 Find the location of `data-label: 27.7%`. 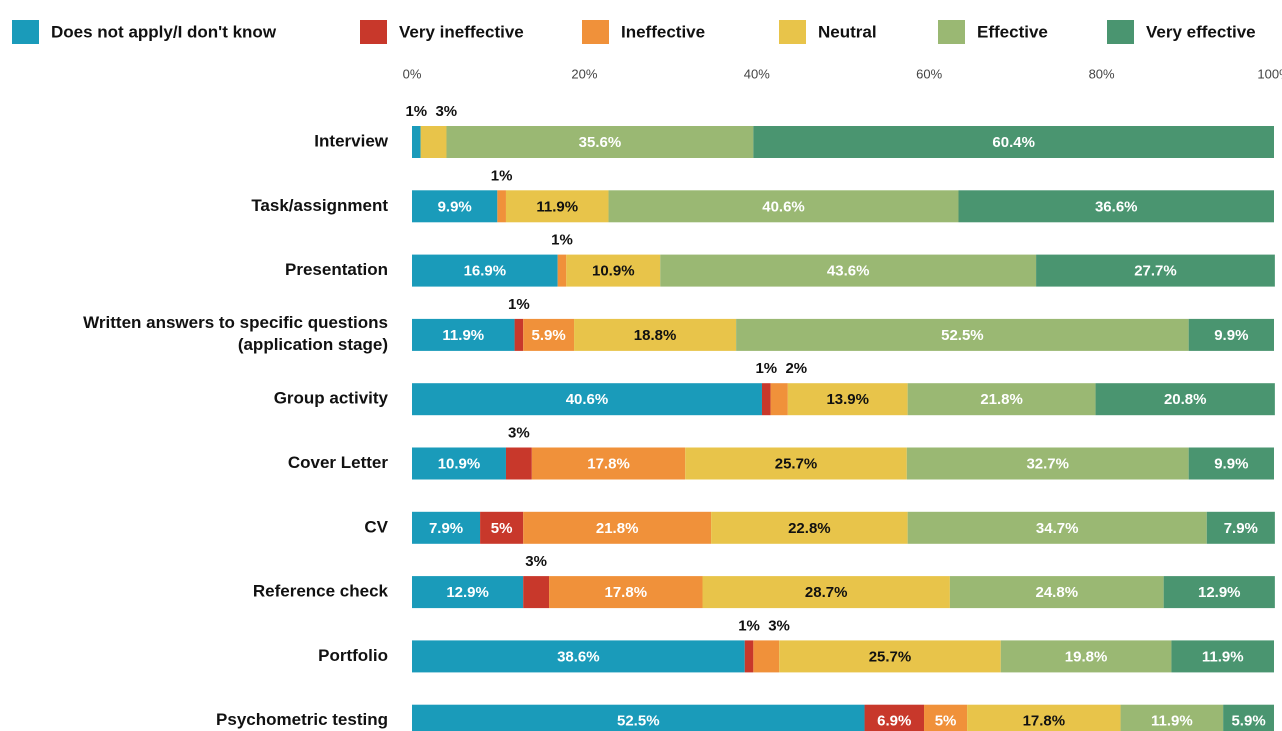

data-label: 27.7% is located at coordinates (1155, 271).